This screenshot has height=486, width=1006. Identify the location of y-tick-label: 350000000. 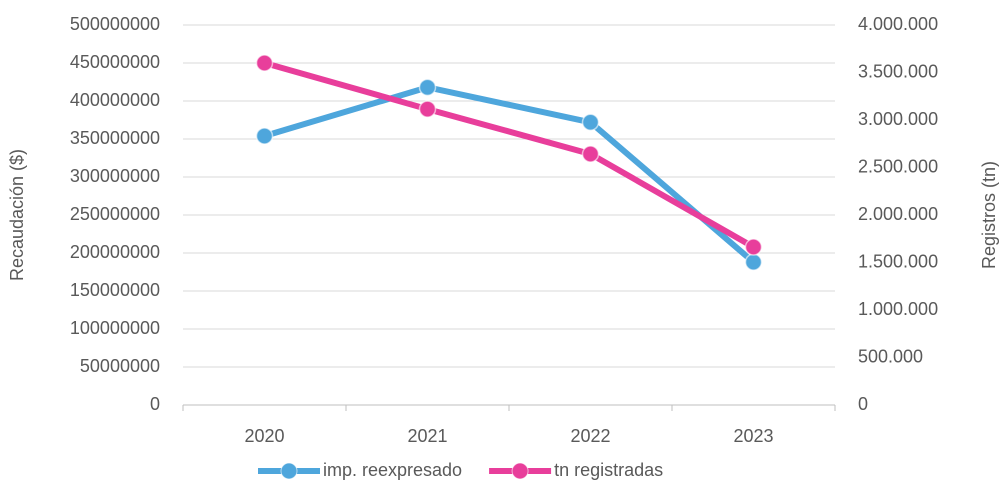
(115, 138).